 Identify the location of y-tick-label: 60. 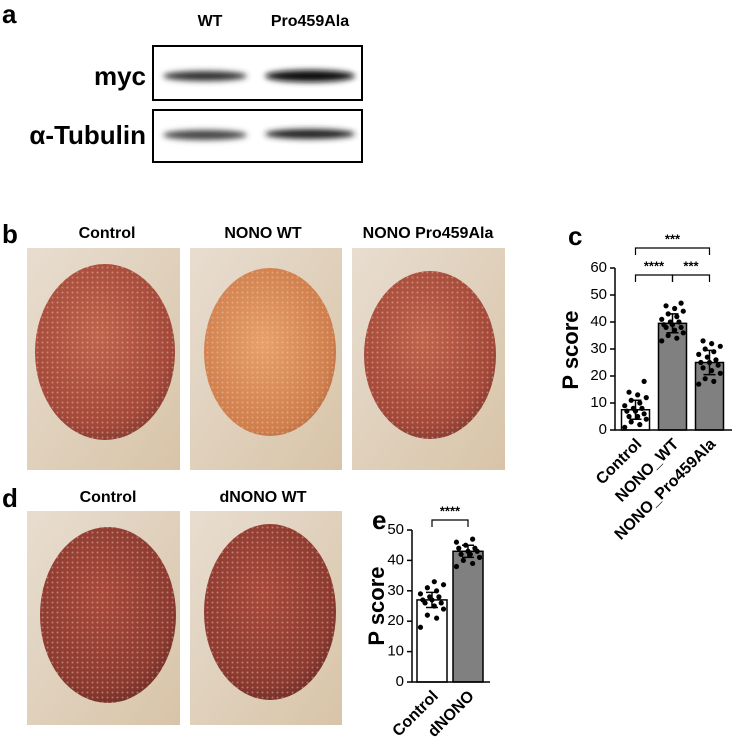
(598, 267).